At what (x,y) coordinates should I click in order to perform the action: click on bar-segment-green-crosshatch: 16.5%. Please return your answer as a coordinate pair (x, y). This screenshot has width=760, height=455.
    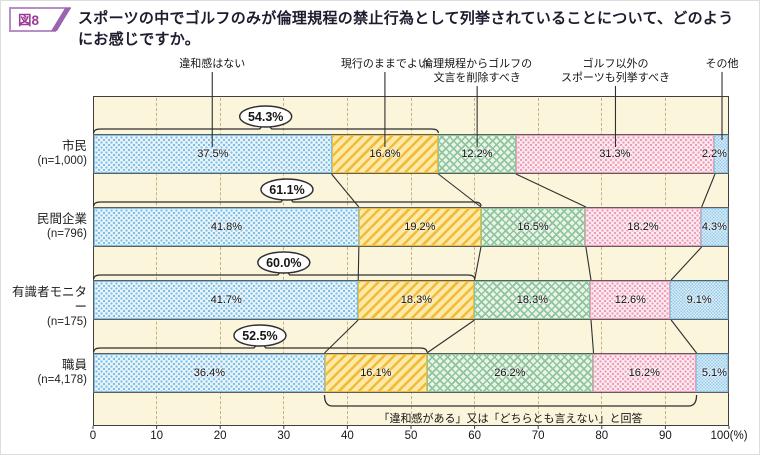
    Looking at the image, I should click on (533, 227).